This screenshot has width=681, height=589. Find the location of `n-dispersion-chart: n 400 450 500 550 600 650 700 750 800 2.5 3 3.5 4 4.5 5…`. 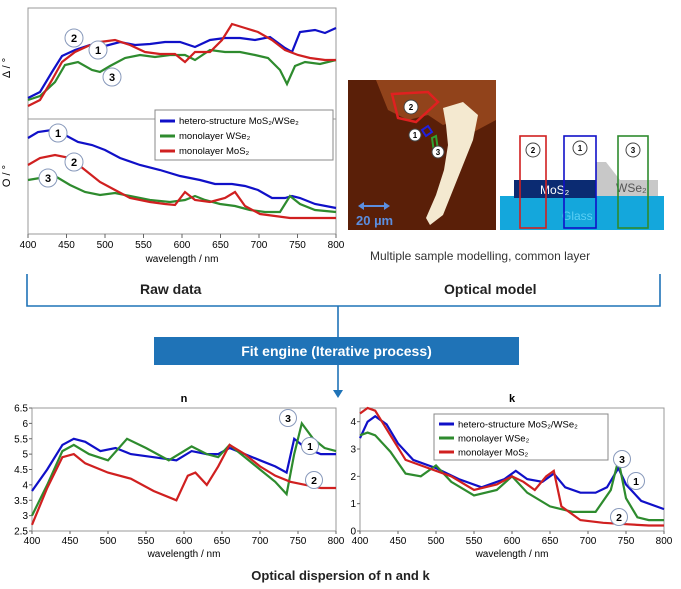

n-dispersion-chart: n 400 450 500 550 600 650 700 750 800 2.5 3 3.5 4 4.5 5… is located at coordinates (179, 476).